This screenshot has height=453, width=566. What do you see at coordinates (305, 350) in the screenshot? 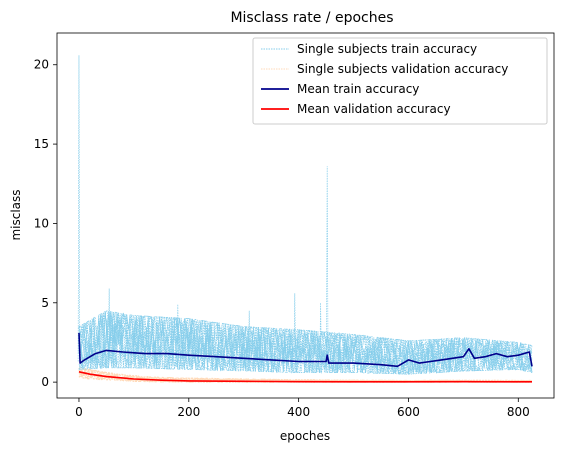
I see `mean-train-accuracy-line` at bounding box center [305, 350].